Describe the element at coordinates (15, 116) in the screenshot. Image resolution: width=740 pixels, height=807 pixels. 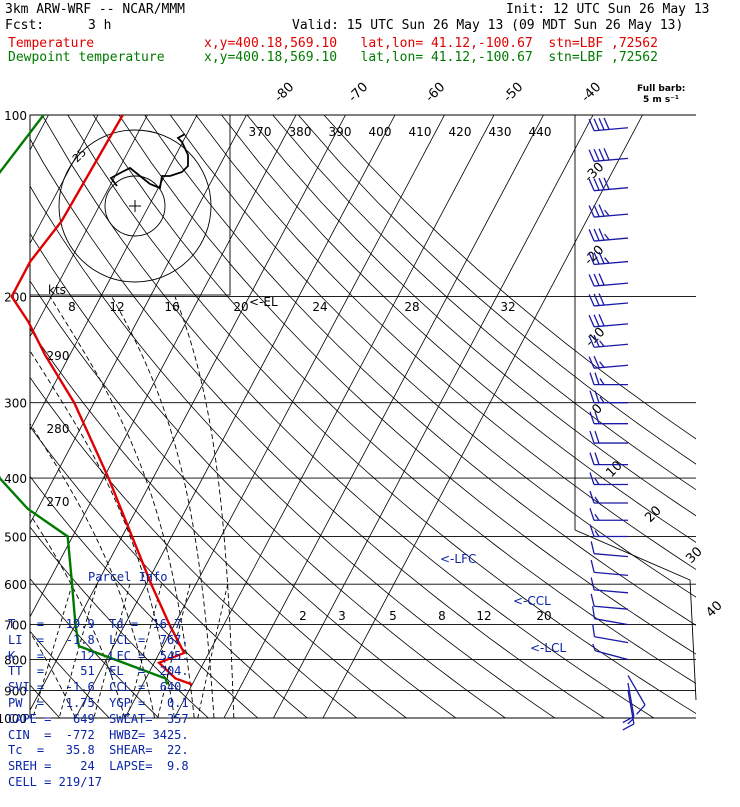
I see `pressure-tick-label: 100` at that location.